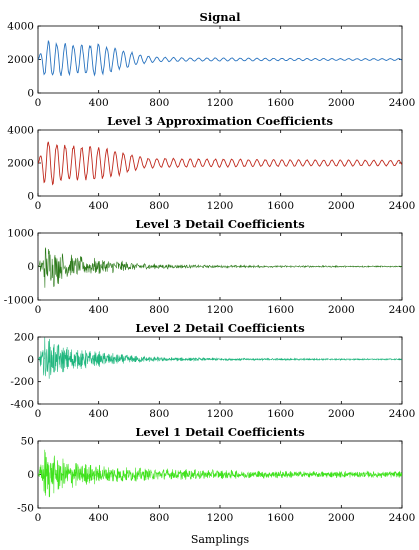 Image resolution: width=419 pixels, height=550 pixels. Describe the element at coordinates (20, 234) in the screenshot. I see `y-tick-label: 1000` at that location.